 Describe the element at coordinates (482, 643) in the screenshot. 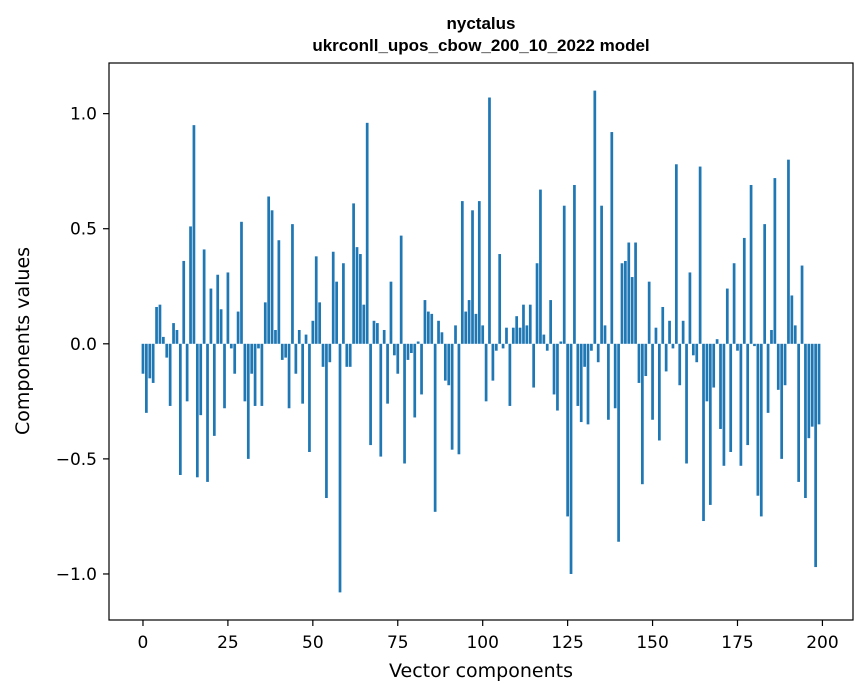

I see `x-tick-label: 100` at that location.